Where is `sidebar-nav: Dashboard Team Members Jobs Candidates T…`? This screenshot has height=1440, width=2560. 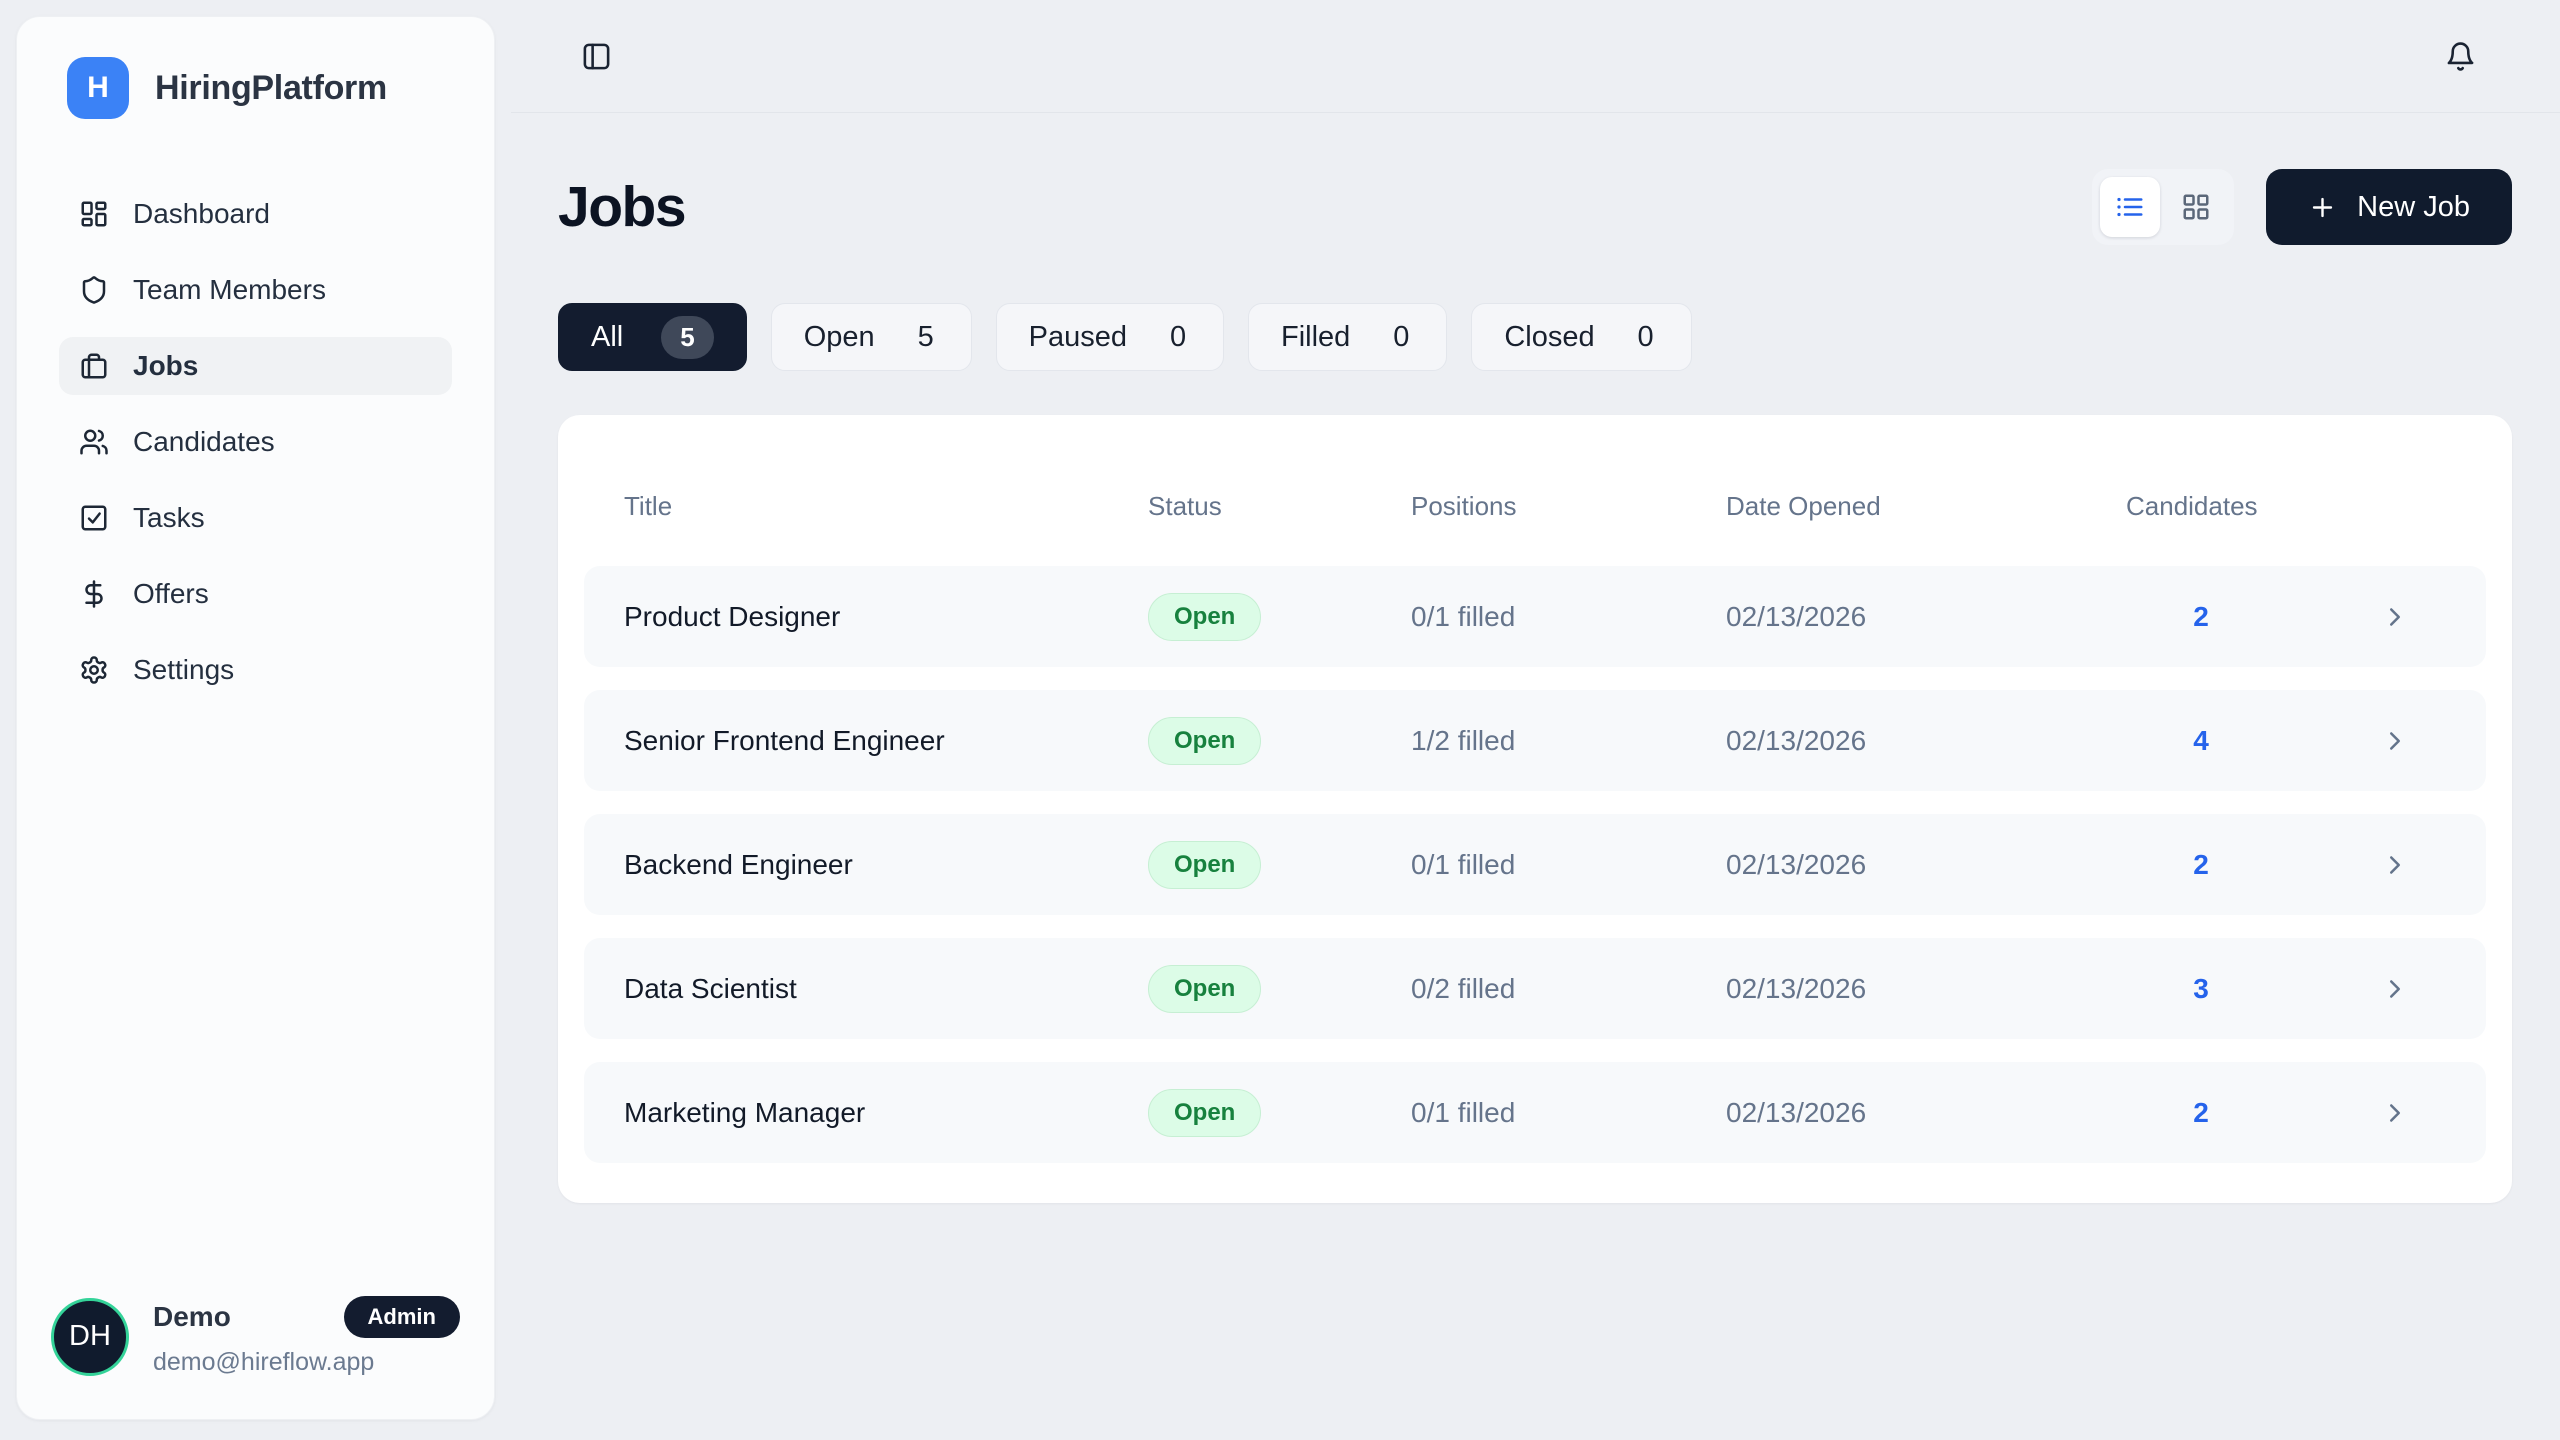
sidebar-nav: Dashboard Team Members Jobs Candidates T… is located at coordinates (255, 442).